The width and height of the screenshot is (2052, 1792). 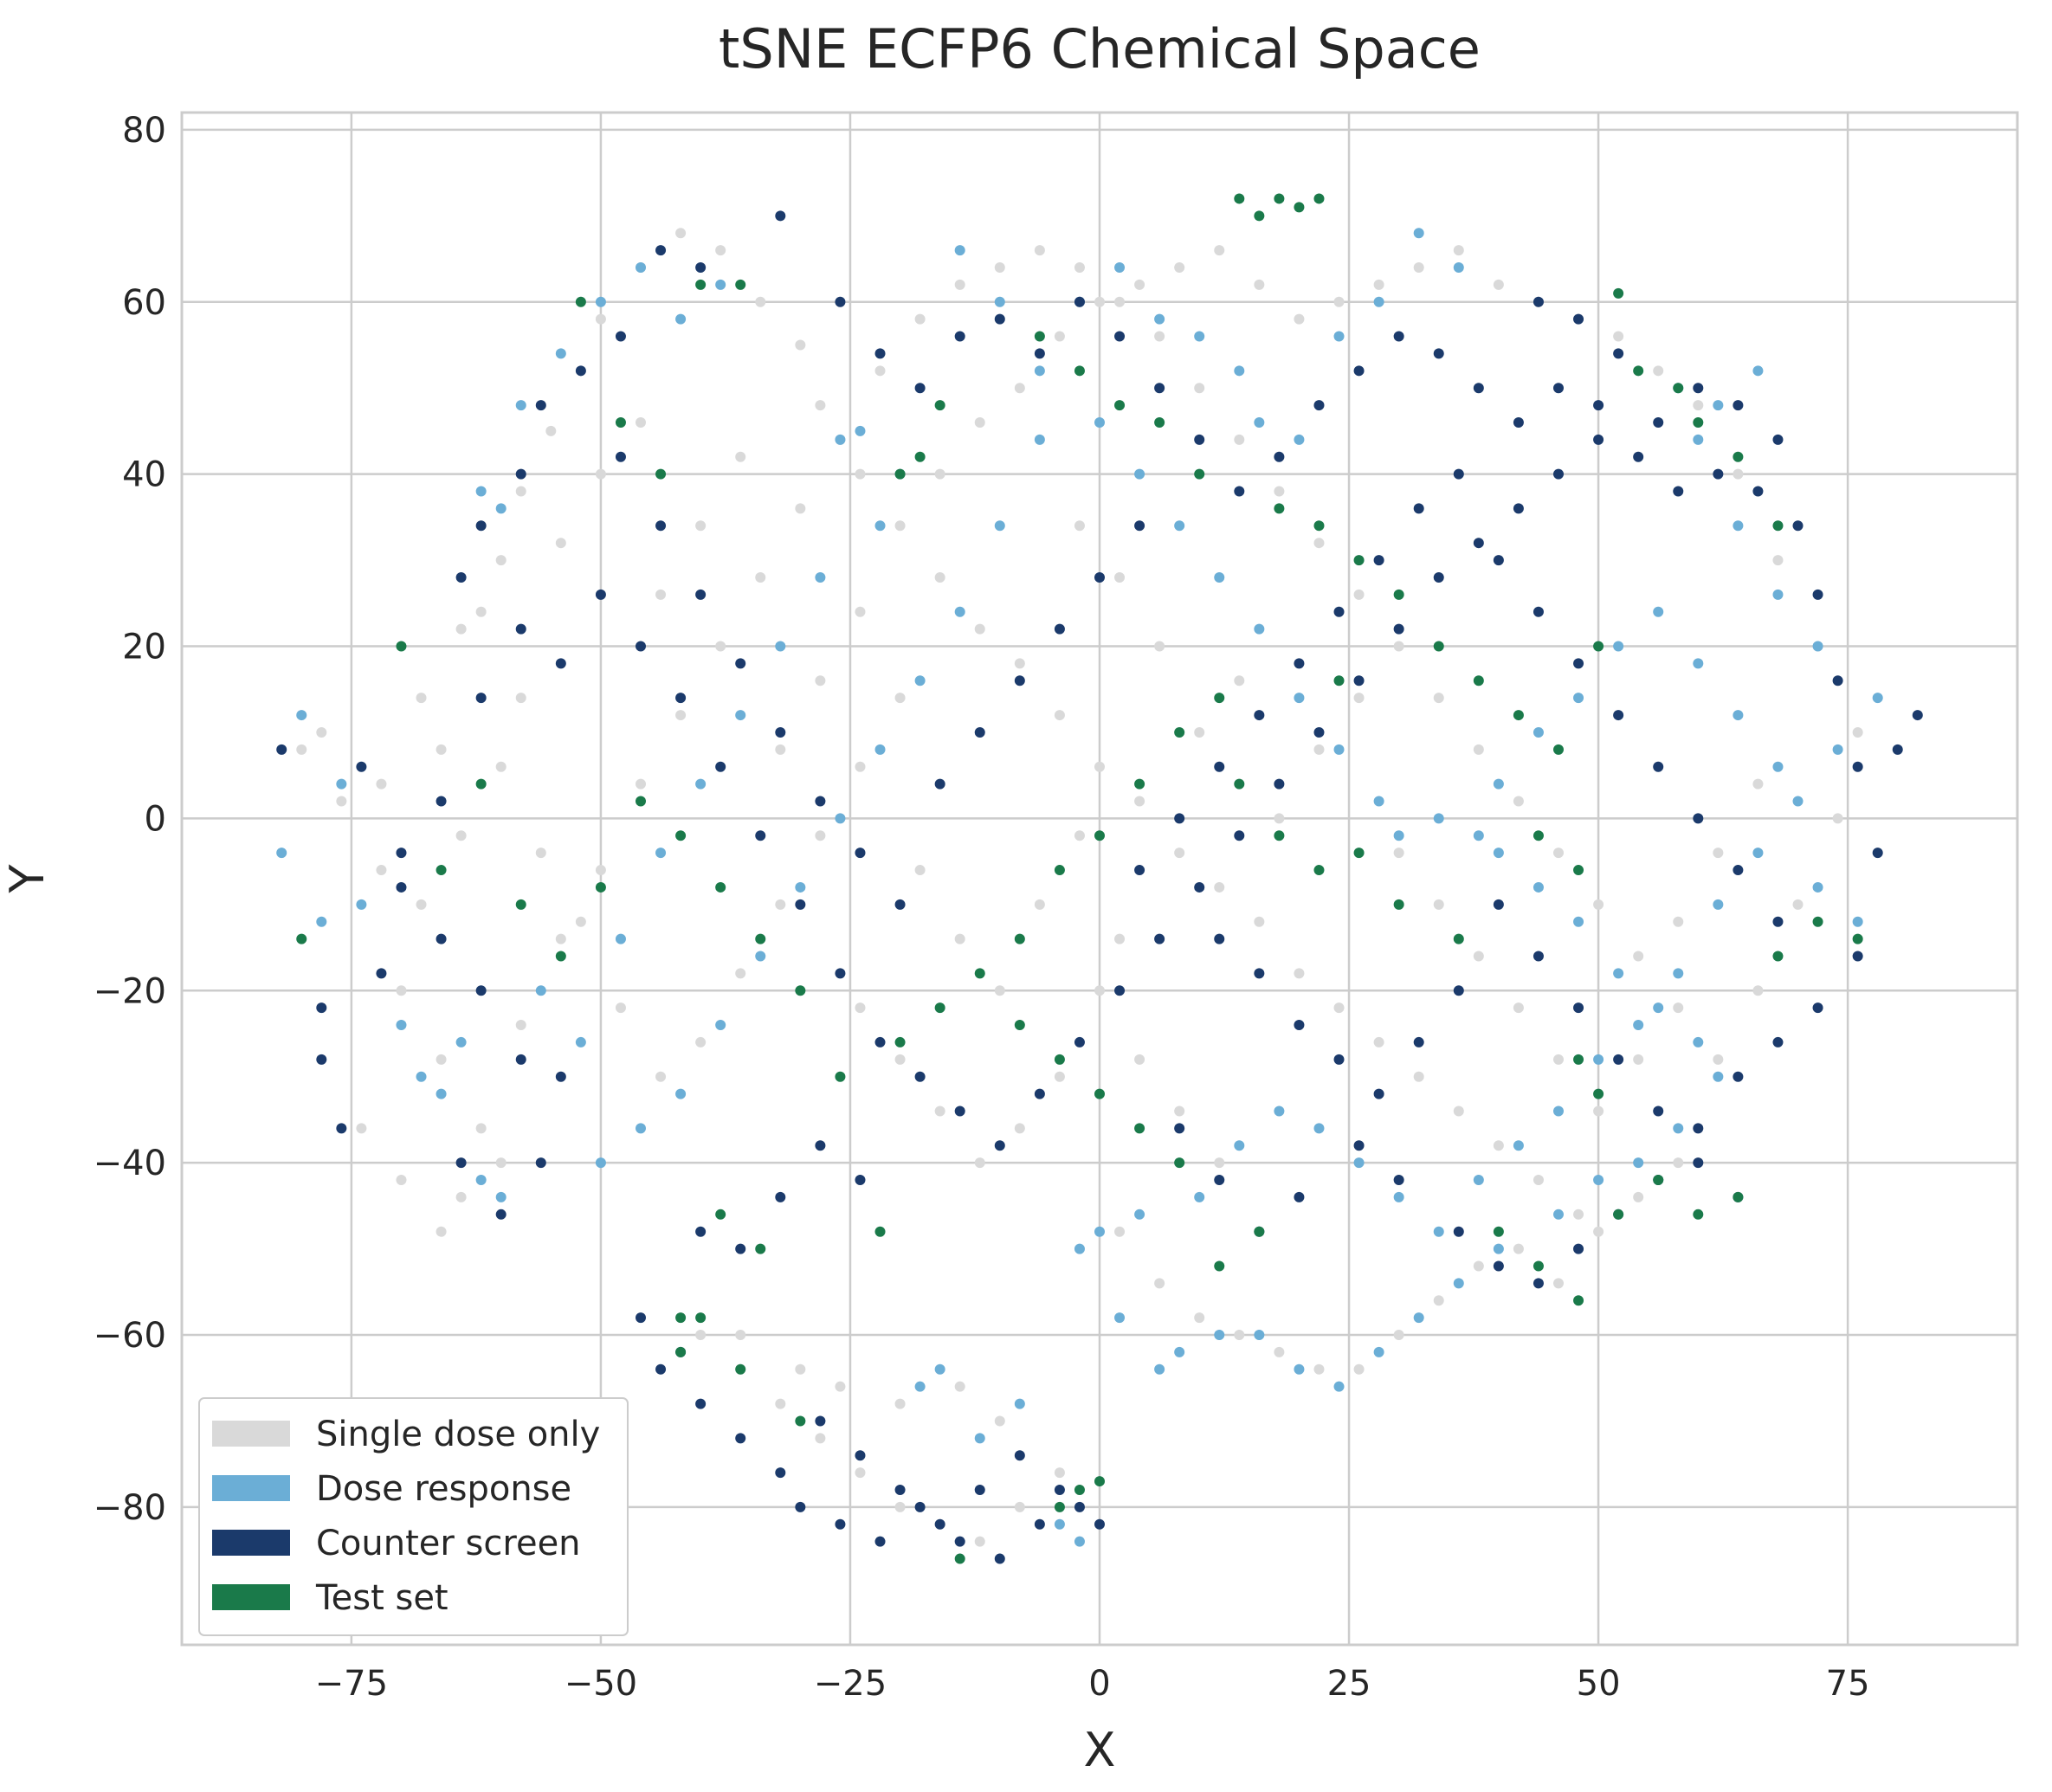 What do you see at coordinates (130, 991) in the screenshot?
I see `y-tick-label: −20` at bounding box center [130, 991].